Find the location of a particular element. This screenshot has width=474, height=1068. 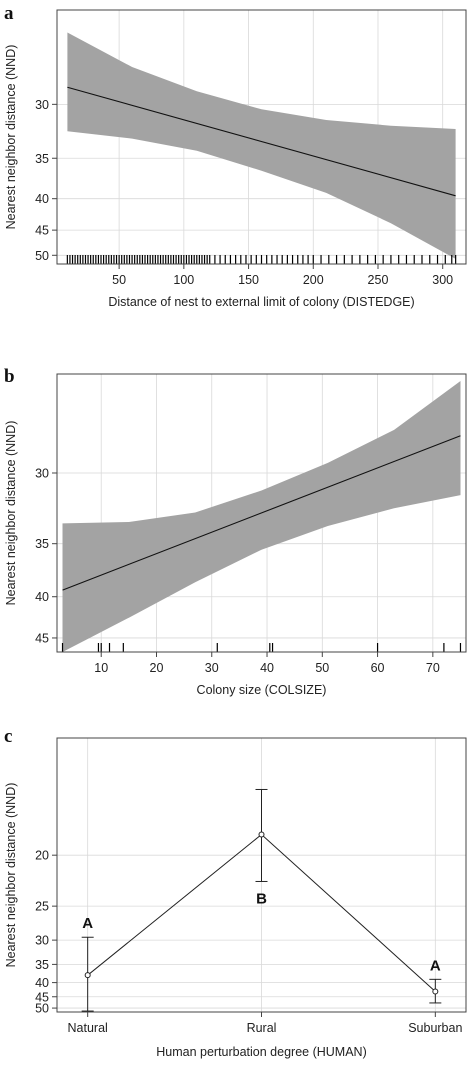

fit-line-b is located at coordinates (261, 513).